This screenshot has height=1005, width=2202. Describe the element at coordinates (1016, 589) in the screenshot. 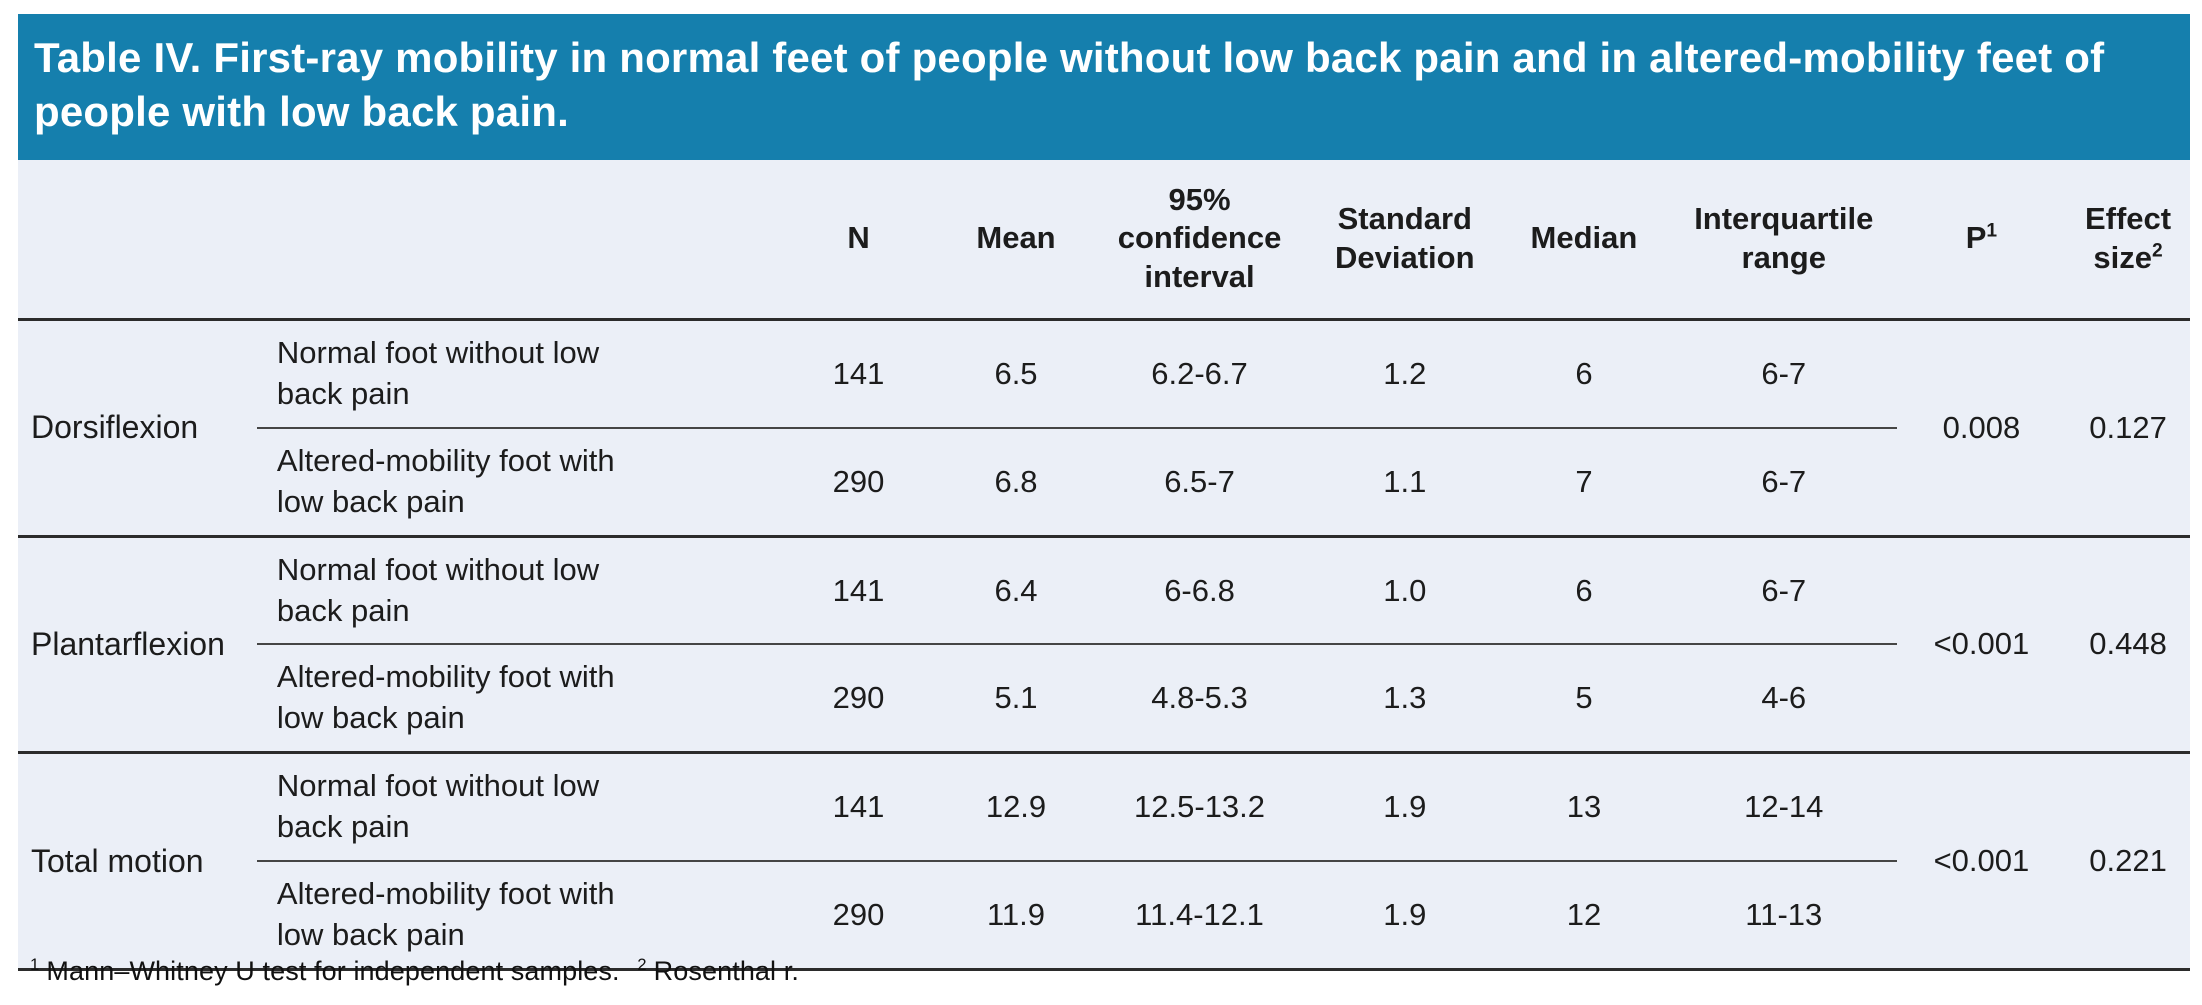

I see `mean-value: 6.4` at that location.